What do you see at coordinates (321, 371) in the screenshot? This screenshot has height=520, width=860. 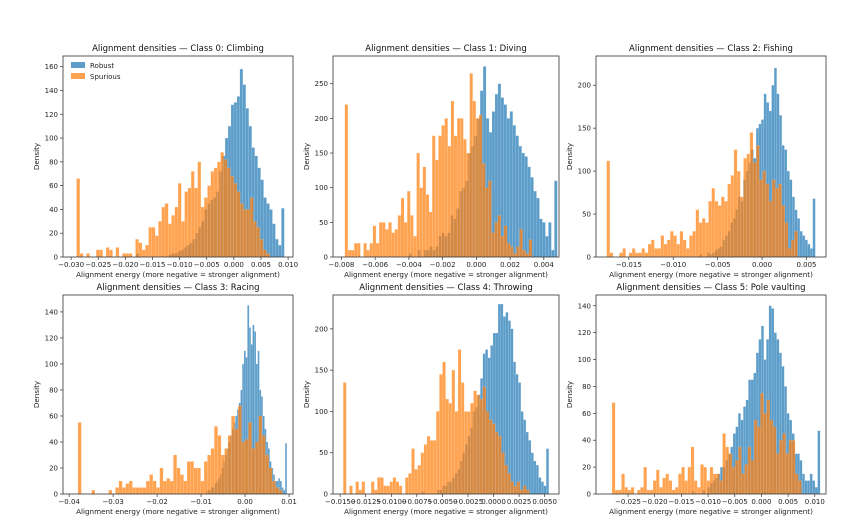 I see `y-tick-label: 150` at bounding box center [321, 371].